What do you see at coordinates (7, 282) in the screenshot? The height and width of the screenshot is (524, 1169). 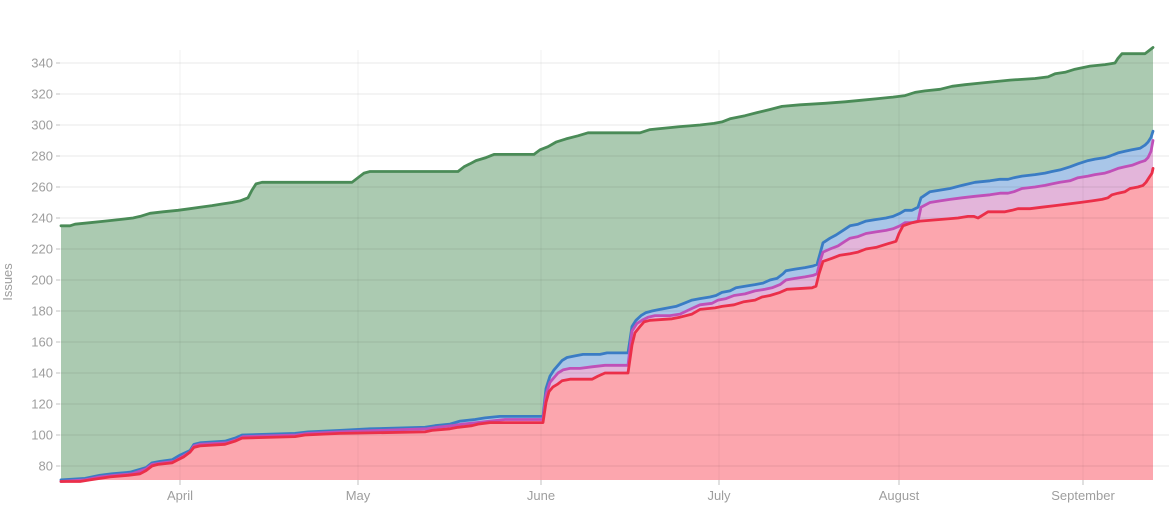 I see `y-axis-title: Issues` at bounding box center [7, 282].